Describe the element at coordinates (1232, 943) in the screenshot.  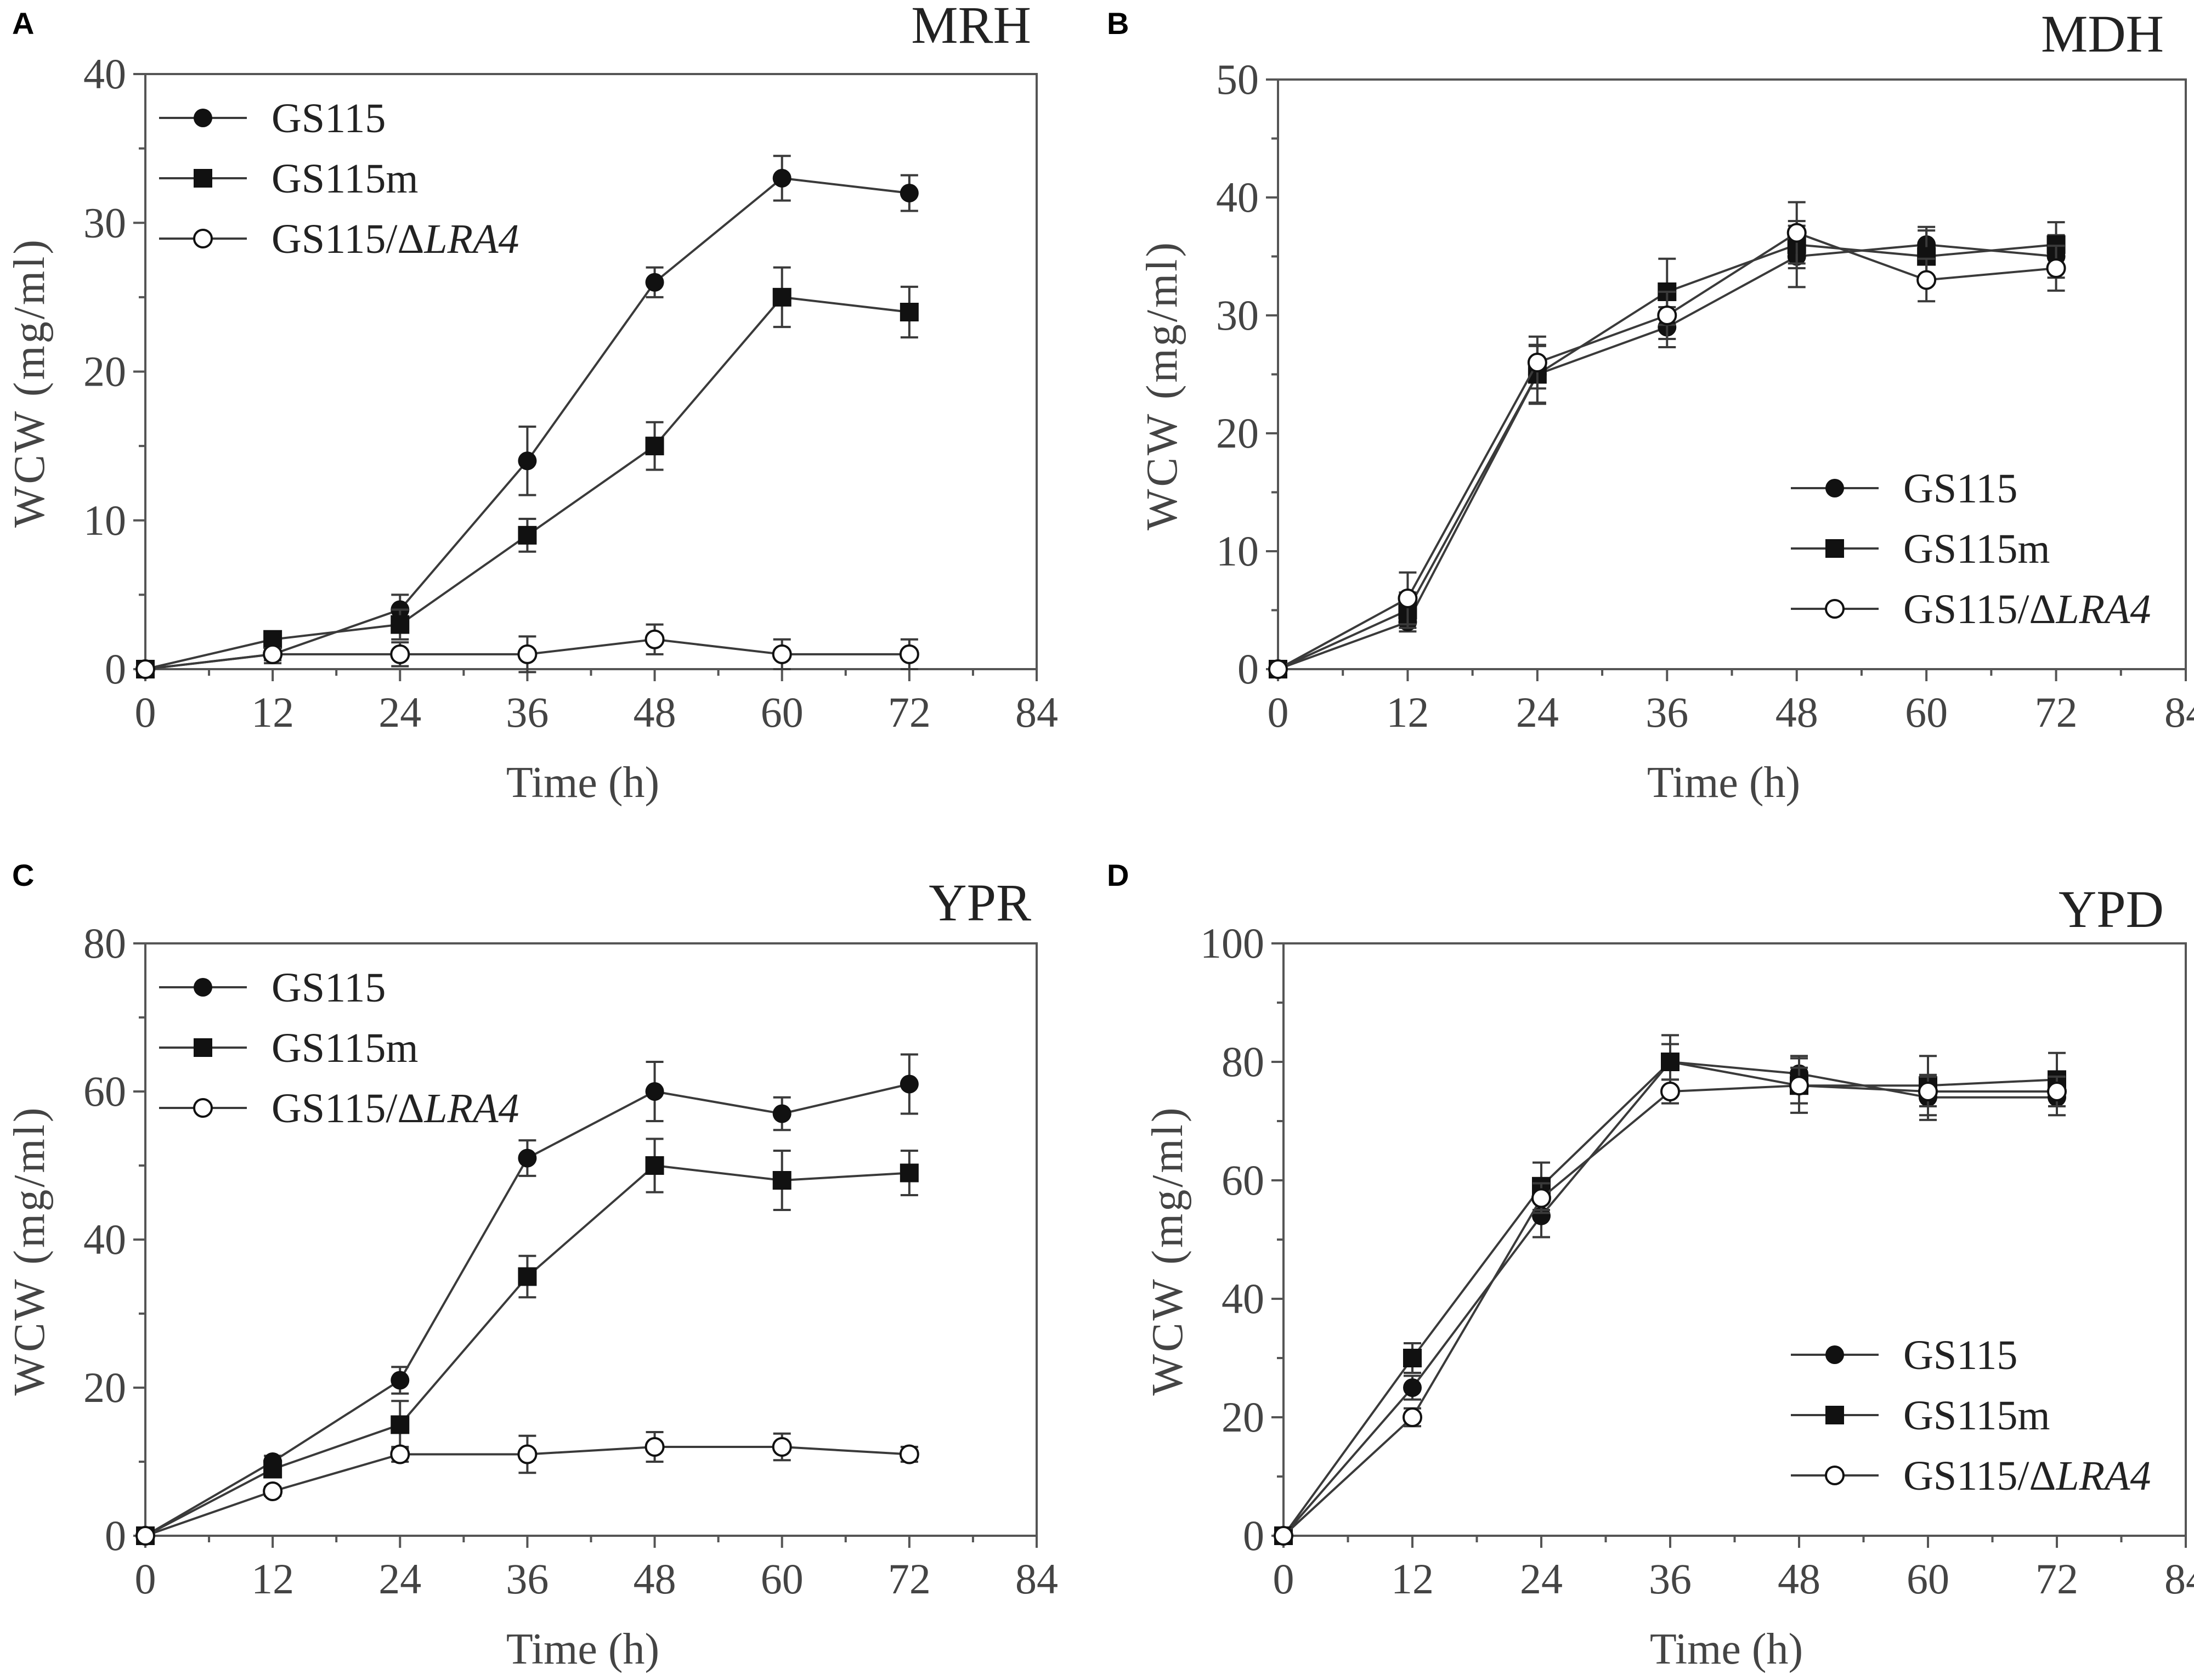
I see `y-tick-label: 100` at that location.